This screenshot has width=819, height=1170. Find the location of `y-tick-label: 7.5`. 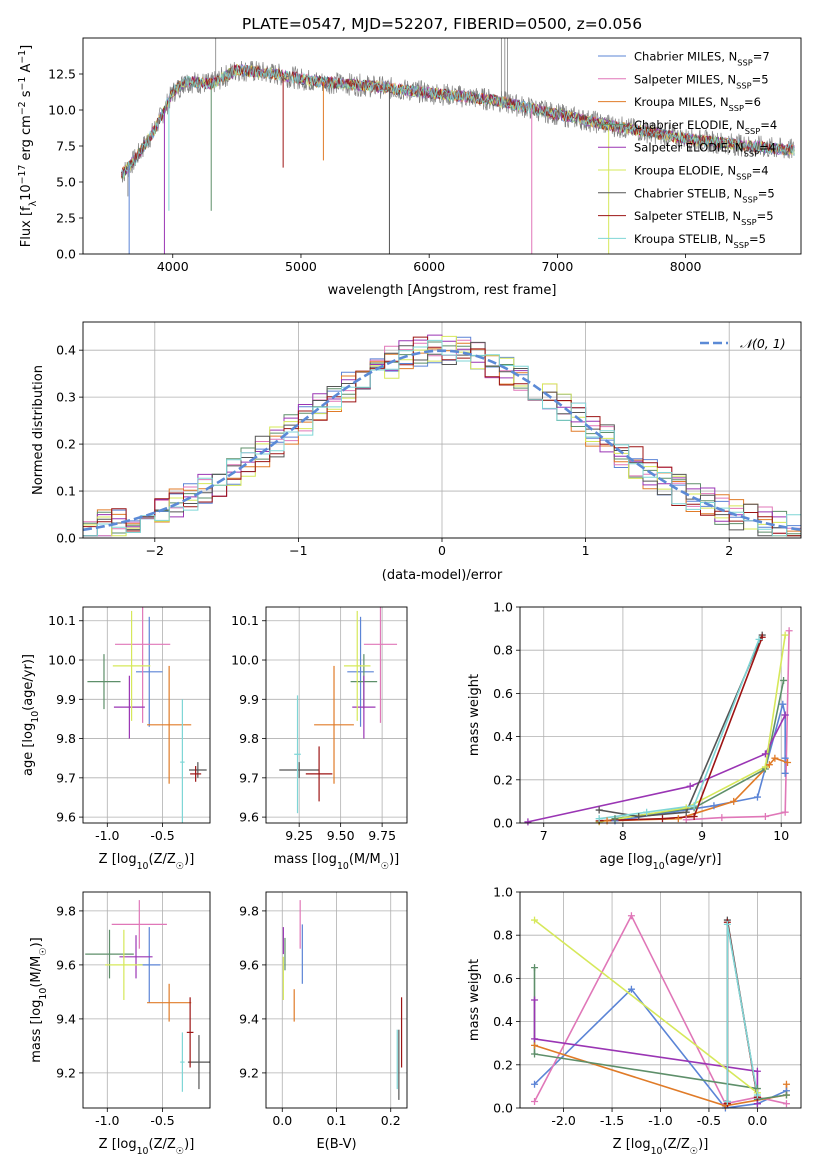

y-tick-label: 7.5 is located at coordinates (66, 146).